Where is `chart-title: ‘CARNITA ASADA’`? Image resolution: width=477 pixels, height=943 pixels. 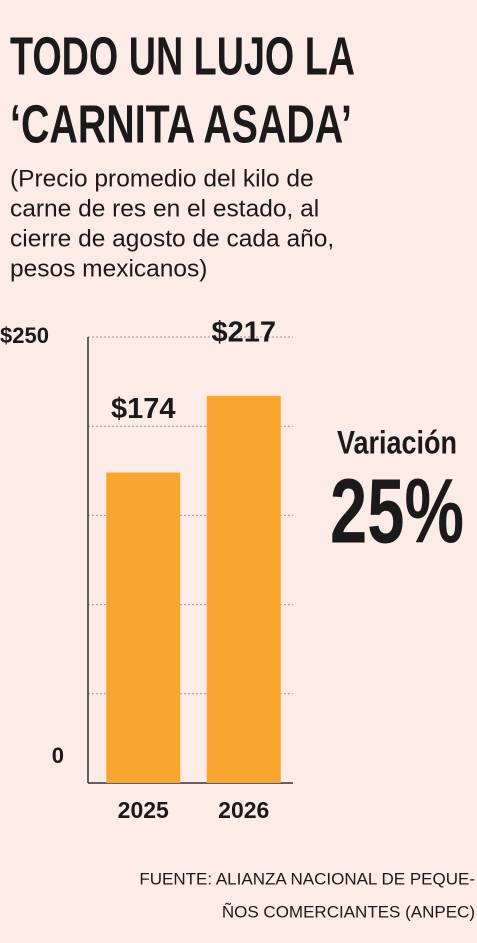 chart-title: ‘CARNITA ASADA’ is located at coordinates (181, 124).